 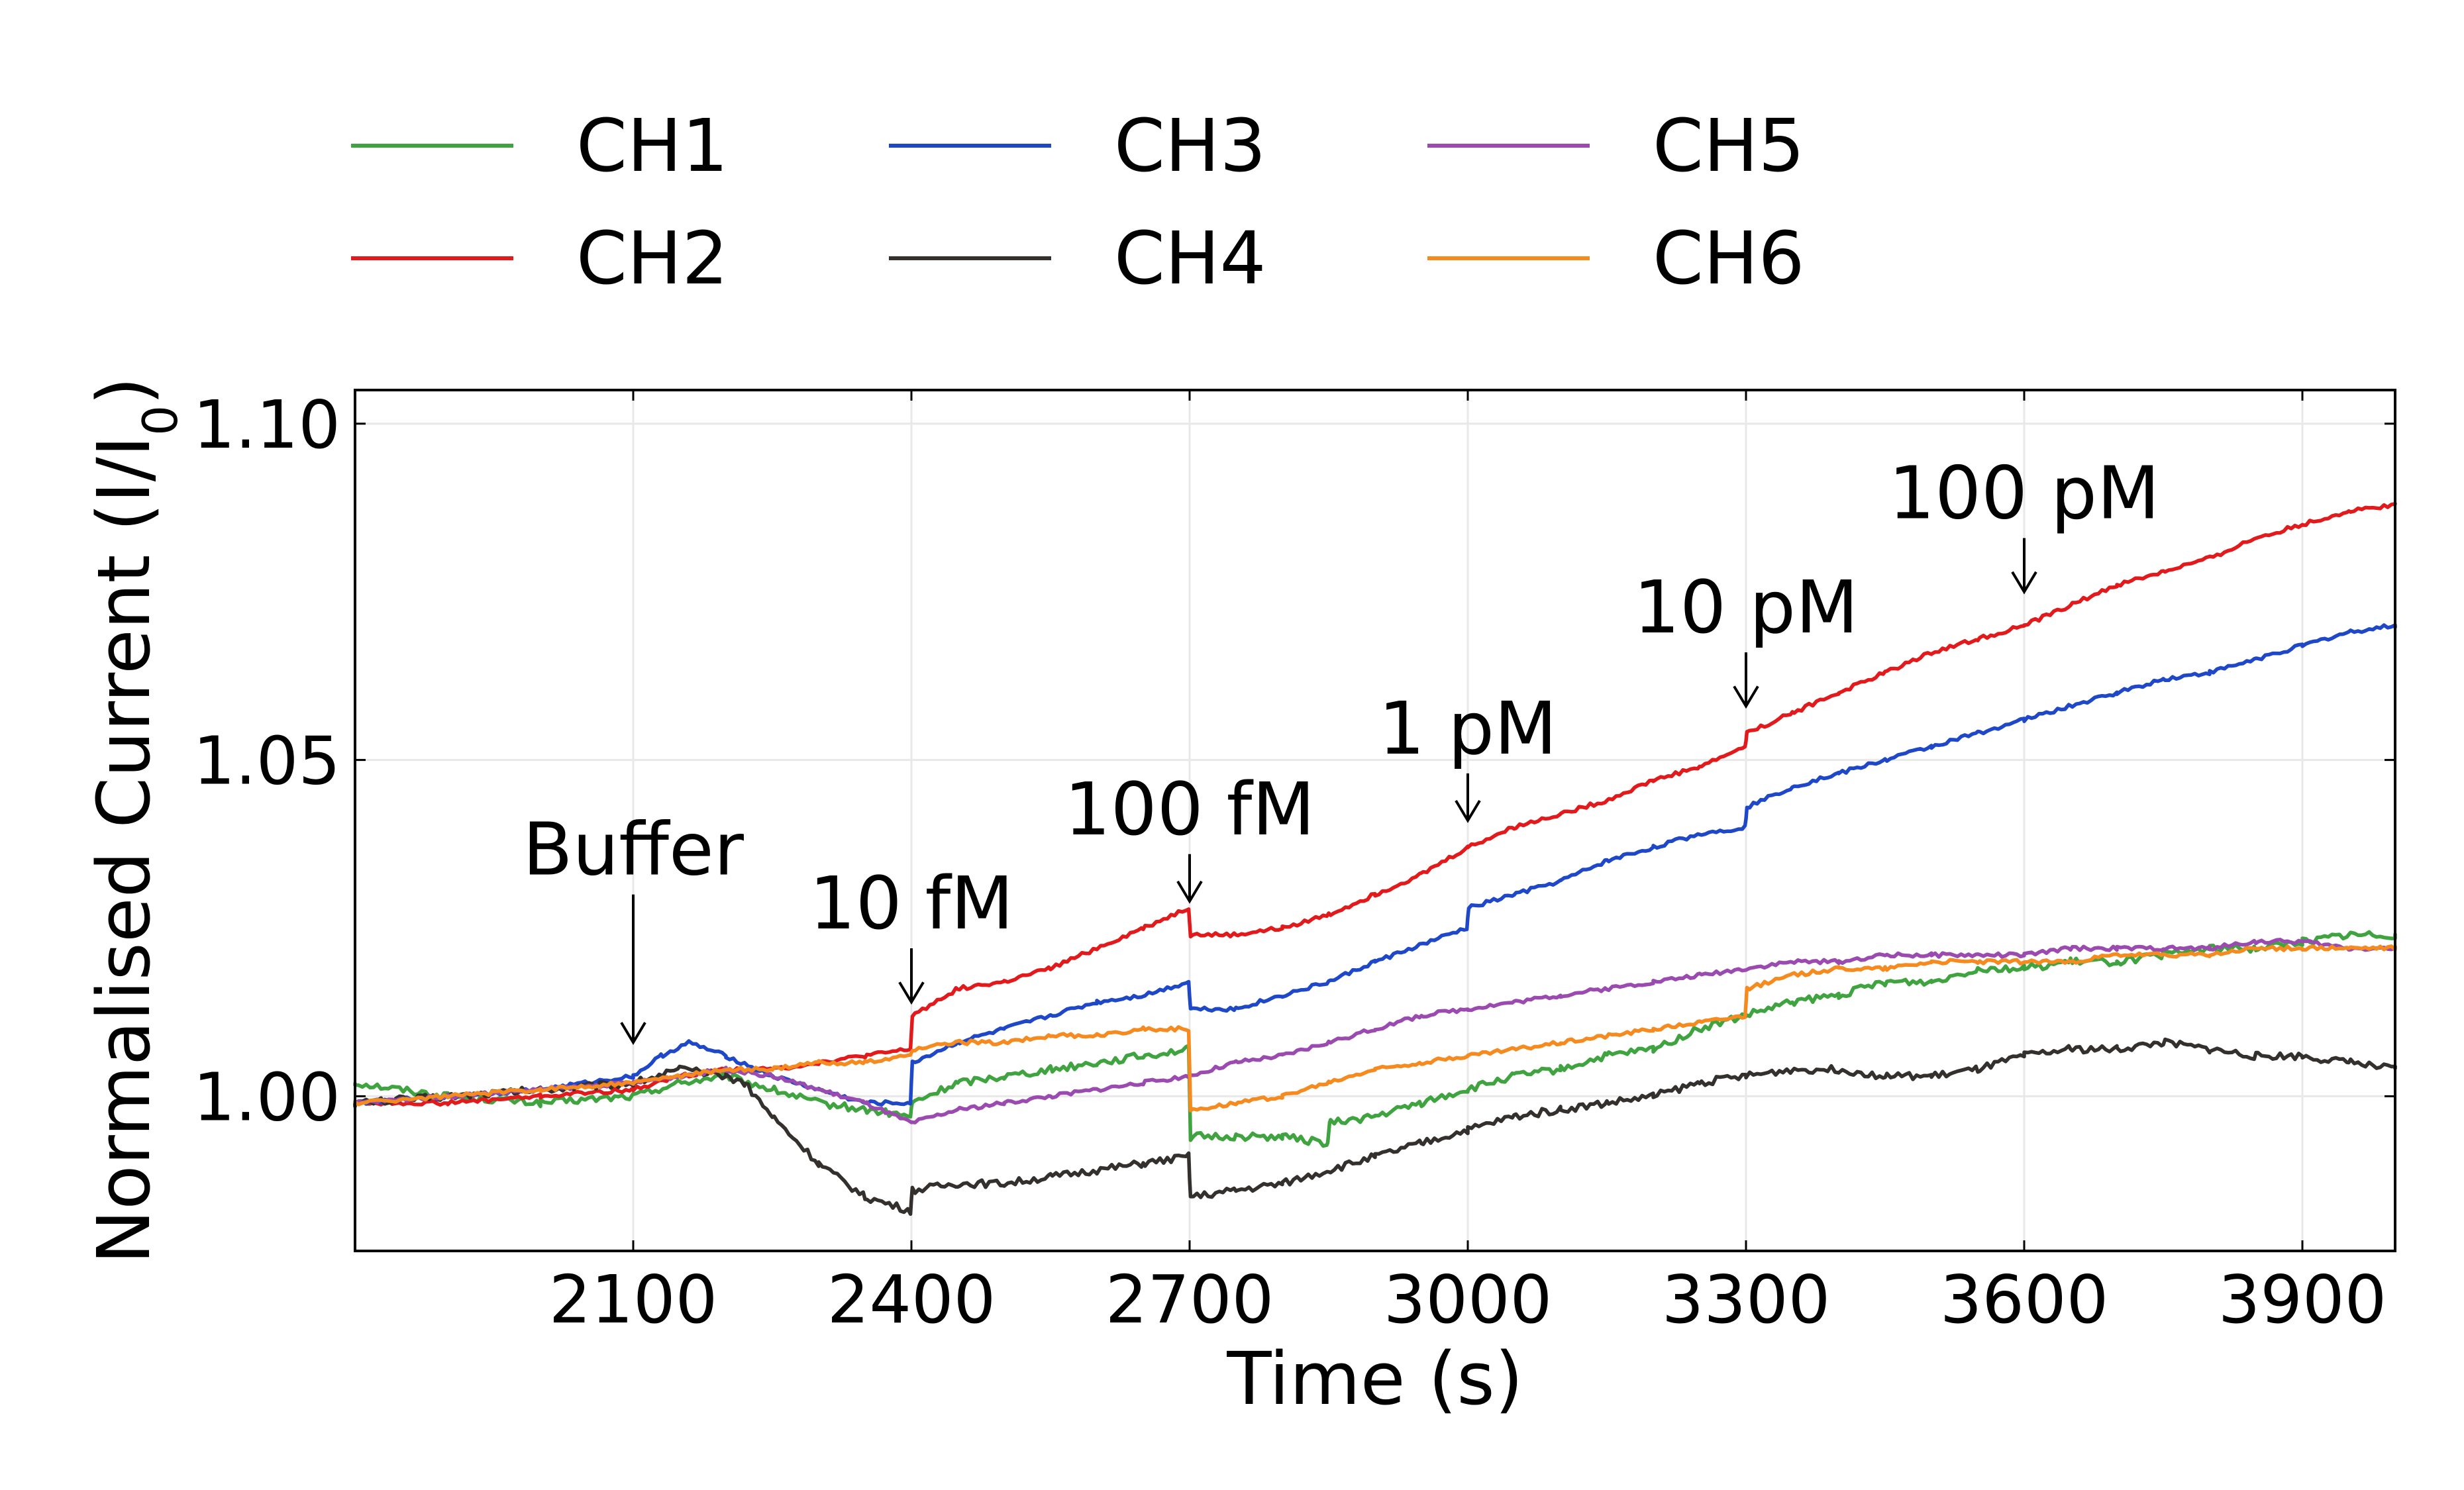 What do you see at coordinates (1729, 258) in the screenshot?
I see `legend-label-ch6: CH6` at bounding box center [1729, 258].